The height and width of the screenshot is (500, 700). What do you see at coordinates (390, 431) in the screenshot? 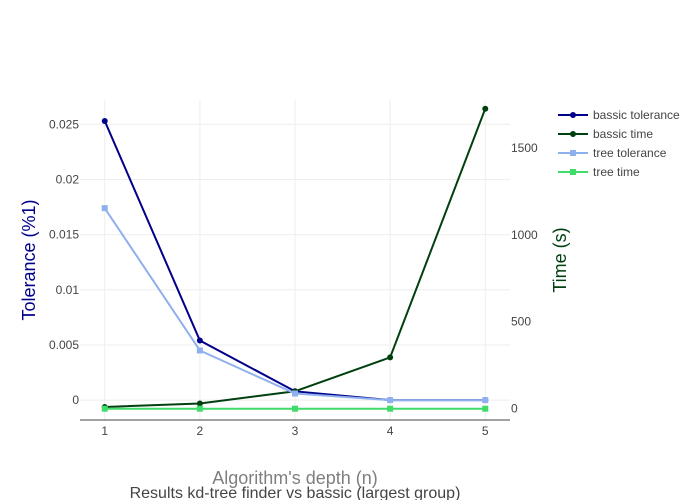
I see `x-tick-label: 4` at bounding box center [390, 431].